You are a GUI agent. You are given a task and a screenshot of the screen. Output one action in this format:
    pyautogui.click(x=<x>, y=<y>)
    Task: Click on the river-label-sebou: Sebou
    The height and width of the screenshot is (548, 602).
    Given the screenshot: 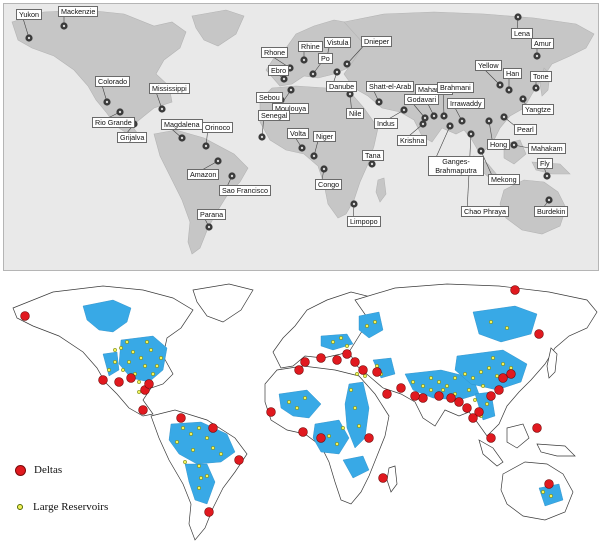 What is the action you would take?
    pyautogui.click(x=269, y=97)
    